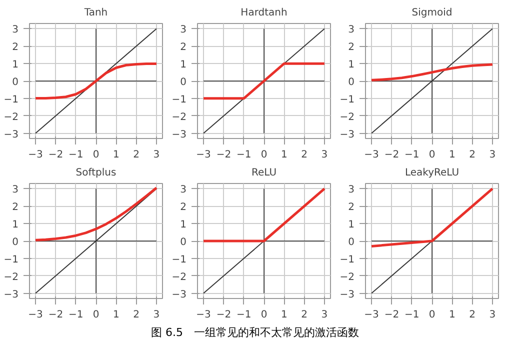 The image size is (506, 349). What do you see at coordinates (95, 13) in the screenshot?
I see `chart-title: Tanh` at bounding box center [95, 13].